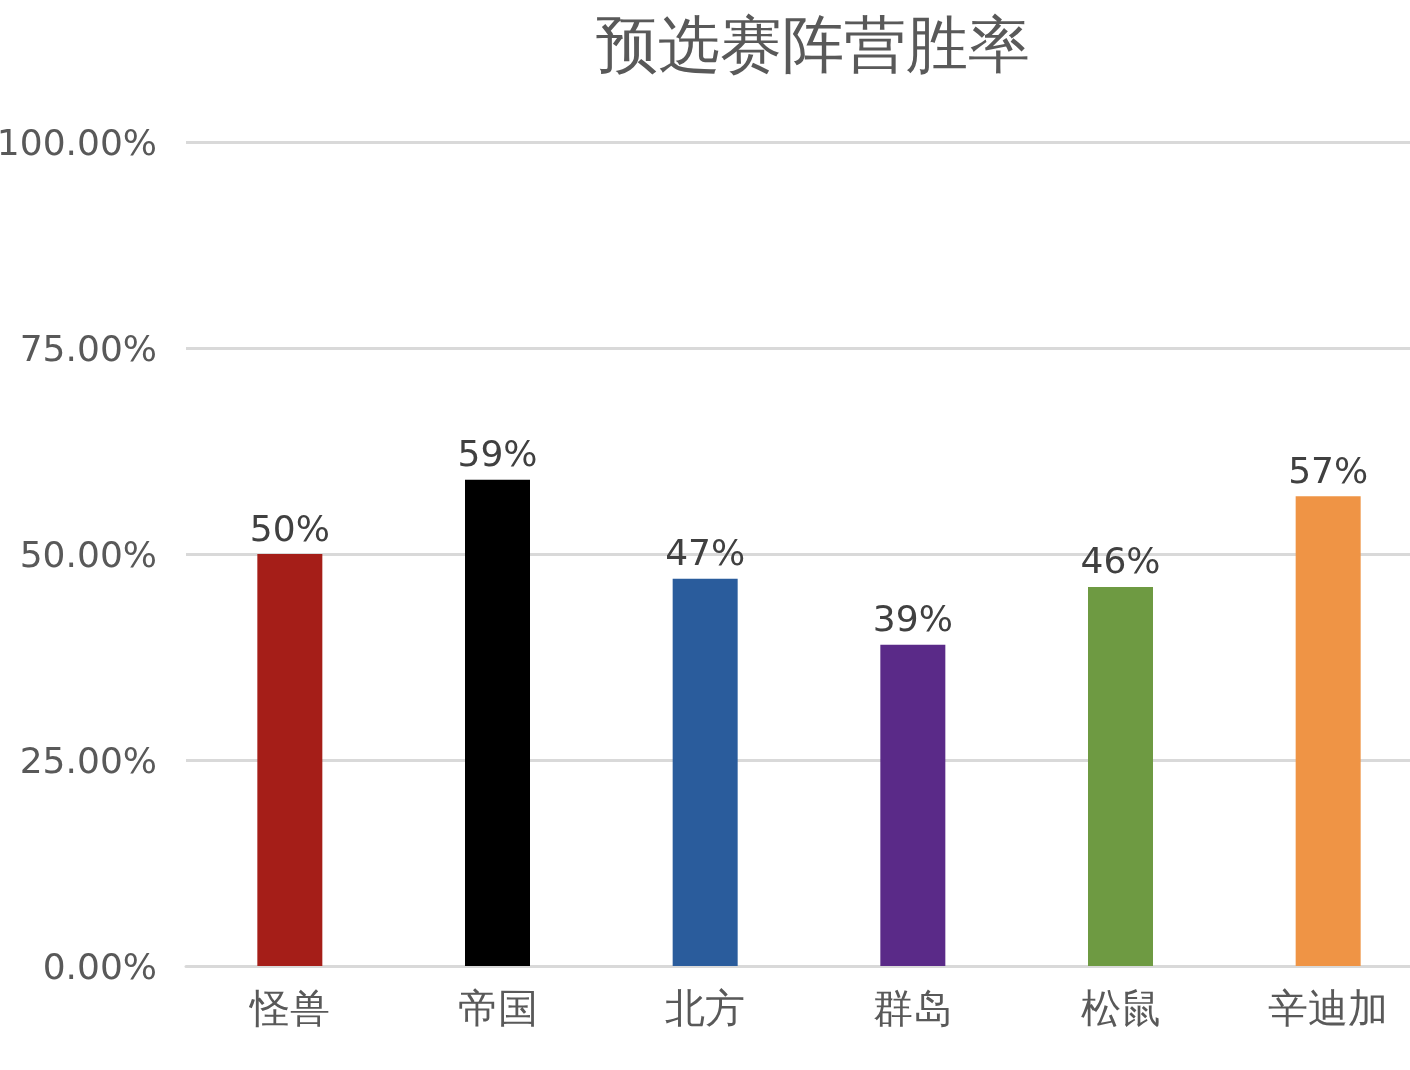 The height and width of the screenshot is (1070, 1410). What do you see at coordinates (288, 1008) in the screenshot?
I see `x-tick-label: 怪兽` at bounding box center [288, 1008].